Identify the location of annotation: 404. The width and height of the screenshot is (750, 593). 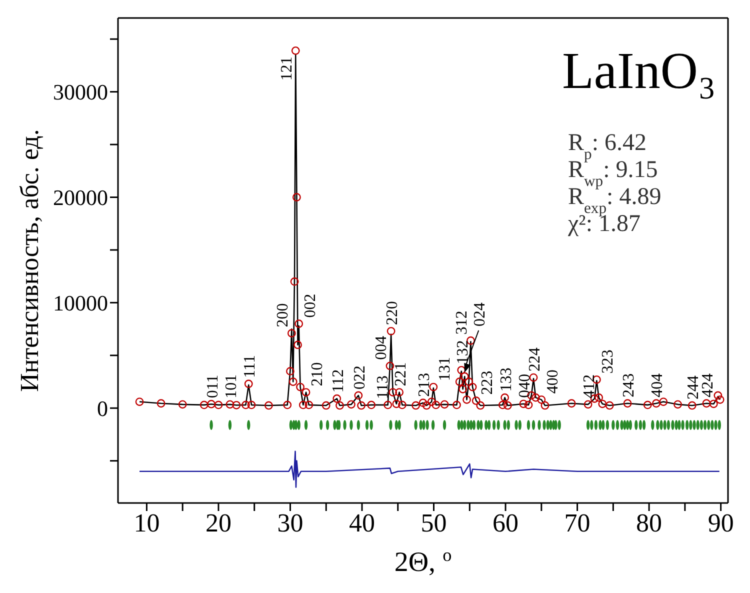
(657, 385).